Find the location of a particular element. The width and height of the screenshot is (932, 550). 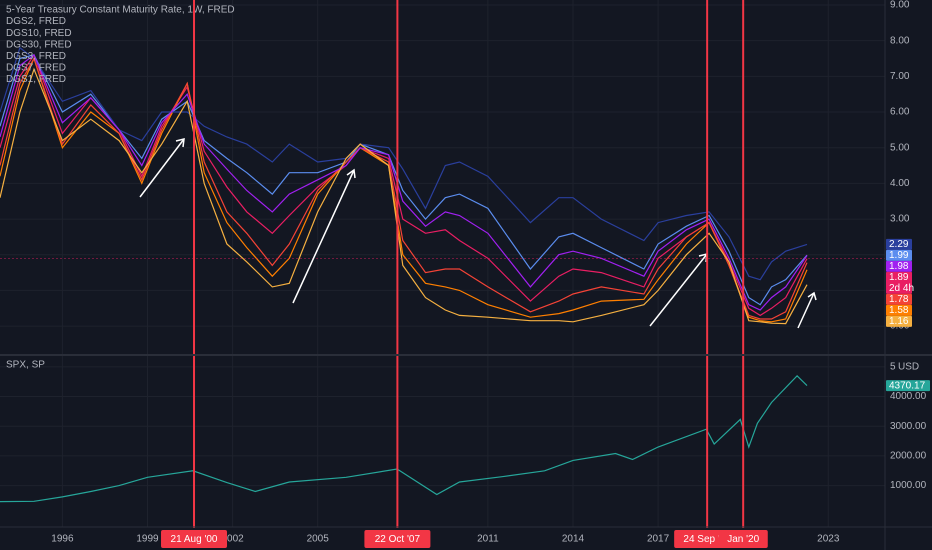

y-tick-label: 8.00 is located at coordinates (900, 40).